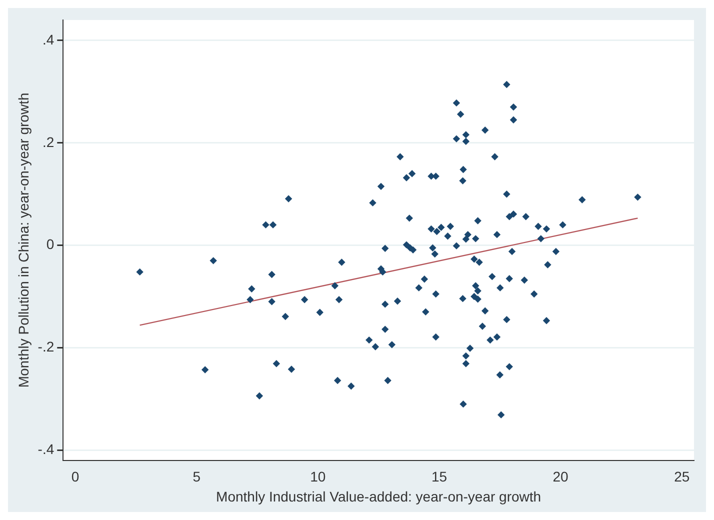 This screenshot has width=714, height=520. What do you see at coordinates (46, 346) in the screenshot?
I see `y-tick-label: -.2` at bounding box center [46, 346].